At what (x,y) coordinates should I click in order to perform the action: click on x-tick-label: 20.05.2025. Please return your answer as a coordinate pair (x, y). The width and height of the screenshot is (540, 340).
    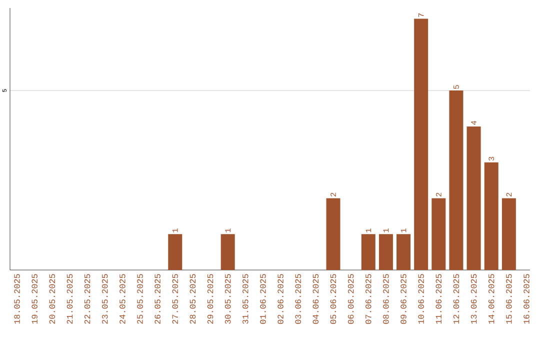
    Looking at the image, I should click on (52, 299).